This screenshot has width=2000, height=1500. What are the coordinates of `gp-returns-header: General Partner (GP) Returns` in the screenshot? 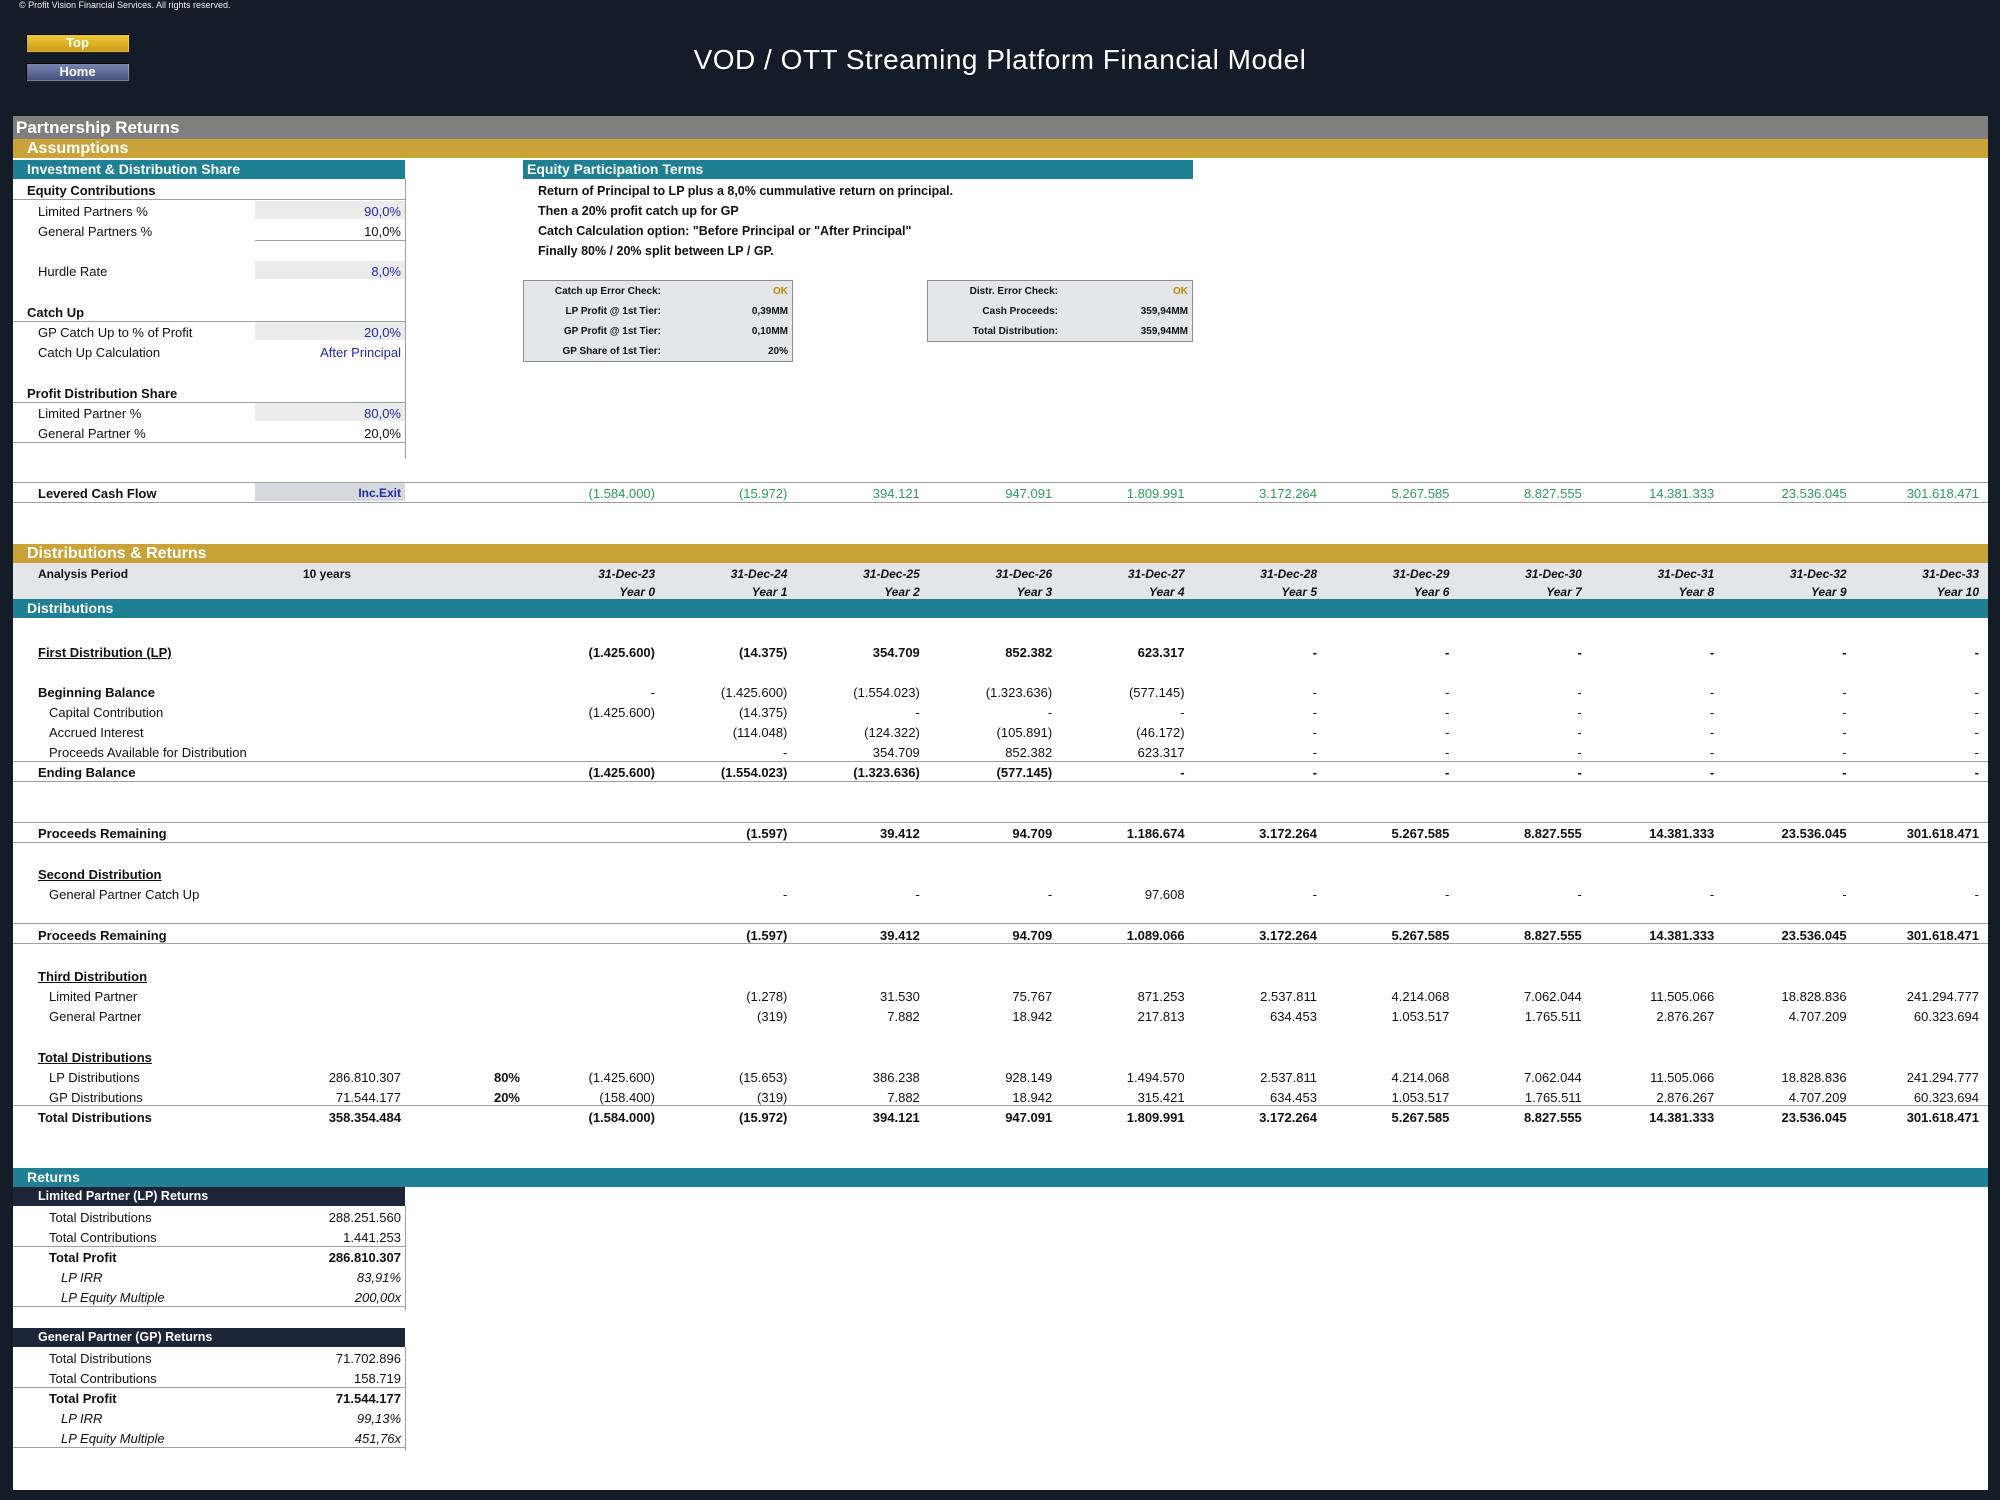 It's located at (209, 1337).